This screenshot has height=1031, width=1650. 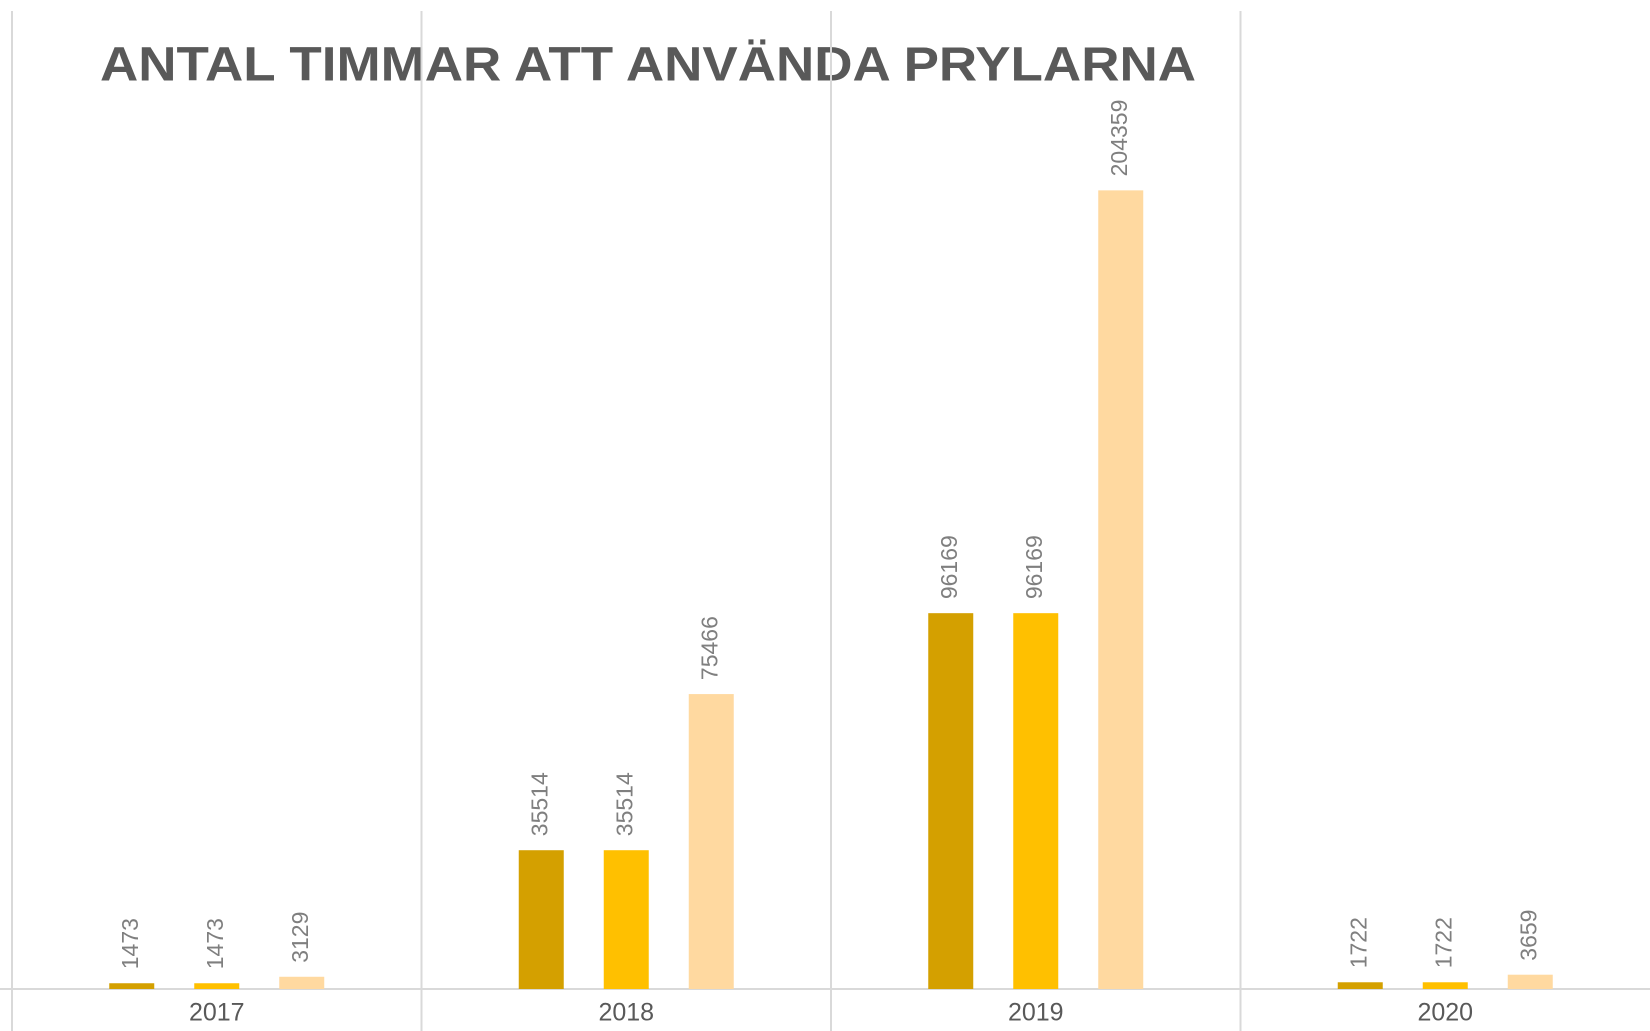 I want to click on value-label: 3659, so click(x=1528, y=935).